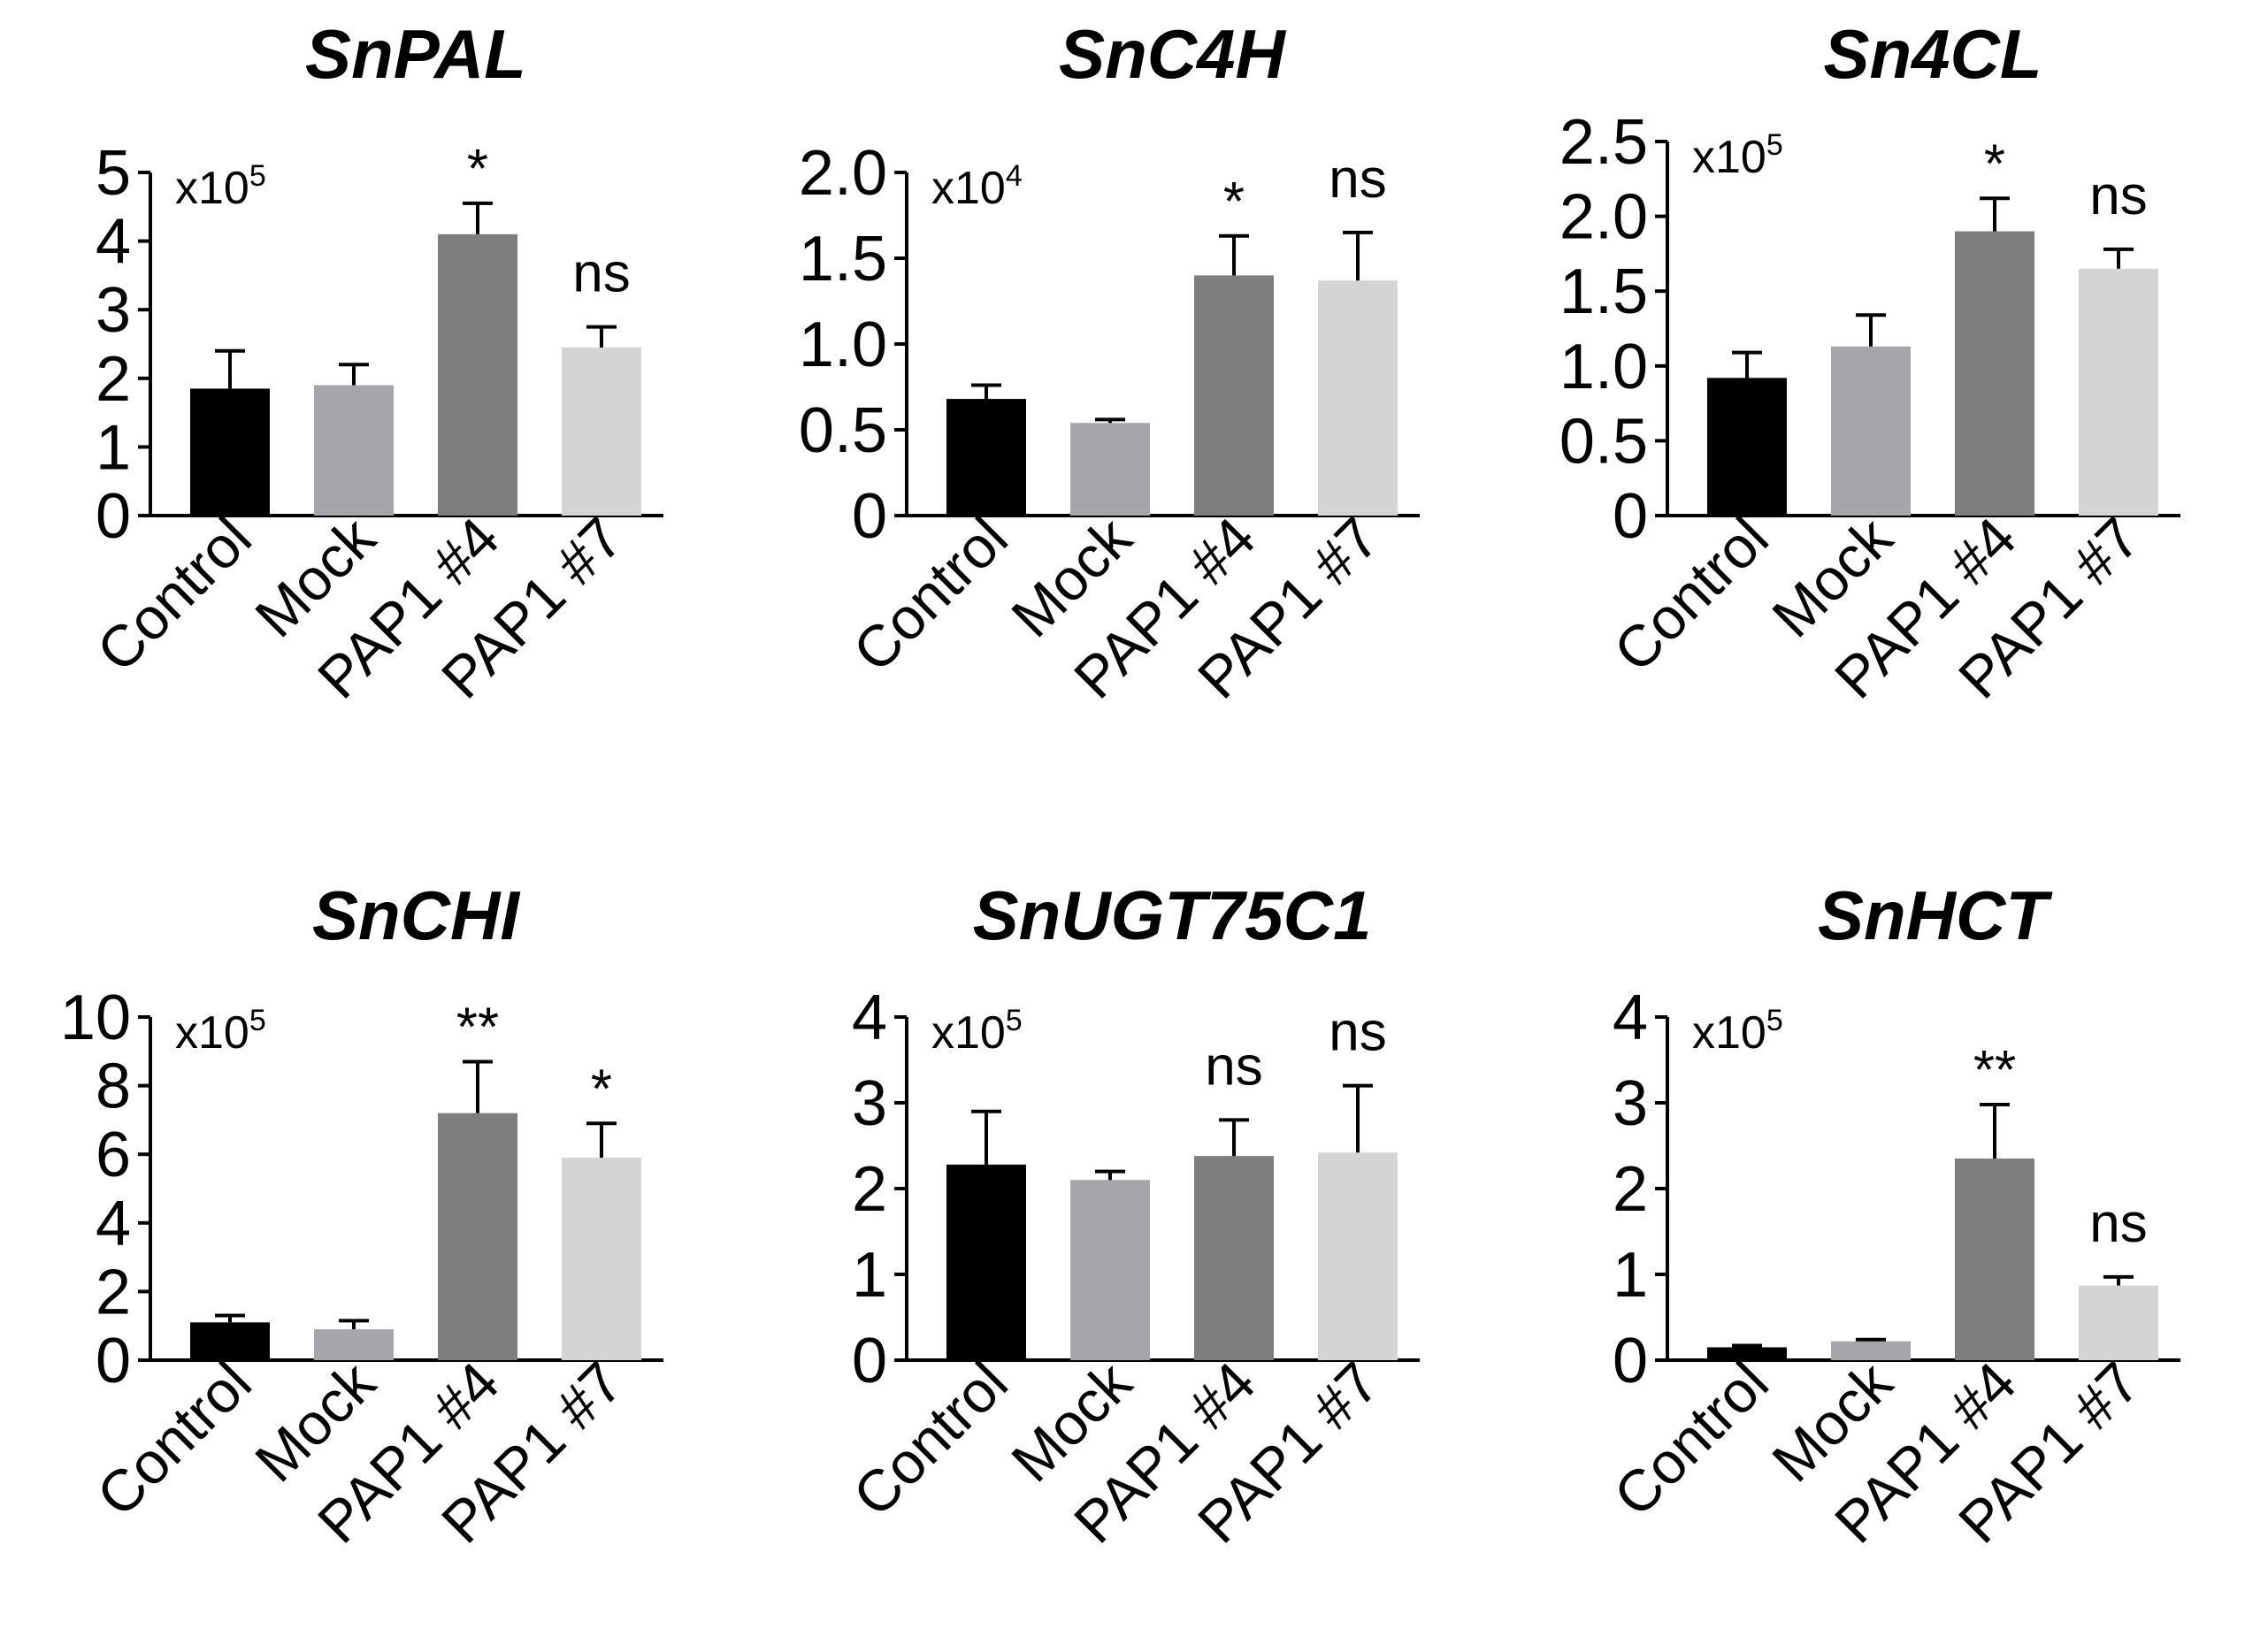 Image resolution: width=2245 pixels, height=1652 pixels. I want to click on y-tick-label: 10, so click(95, 1018).